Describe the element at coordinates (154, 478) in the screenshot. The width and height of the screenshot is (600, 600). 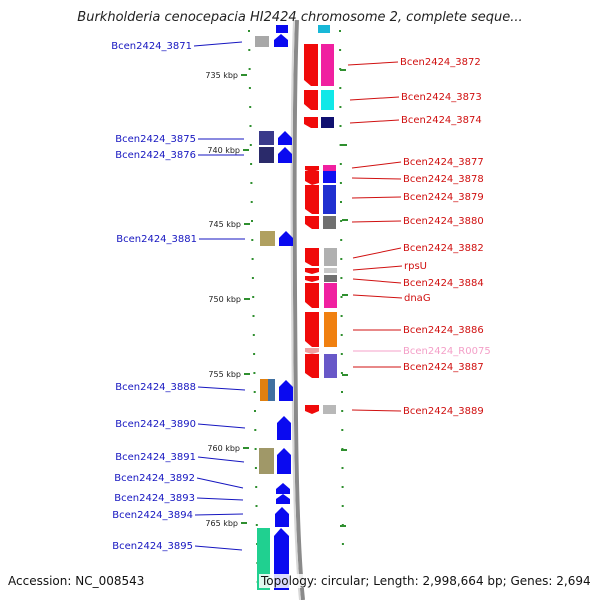
I see `gene-label-left: Bcen2424_3892` at that location.